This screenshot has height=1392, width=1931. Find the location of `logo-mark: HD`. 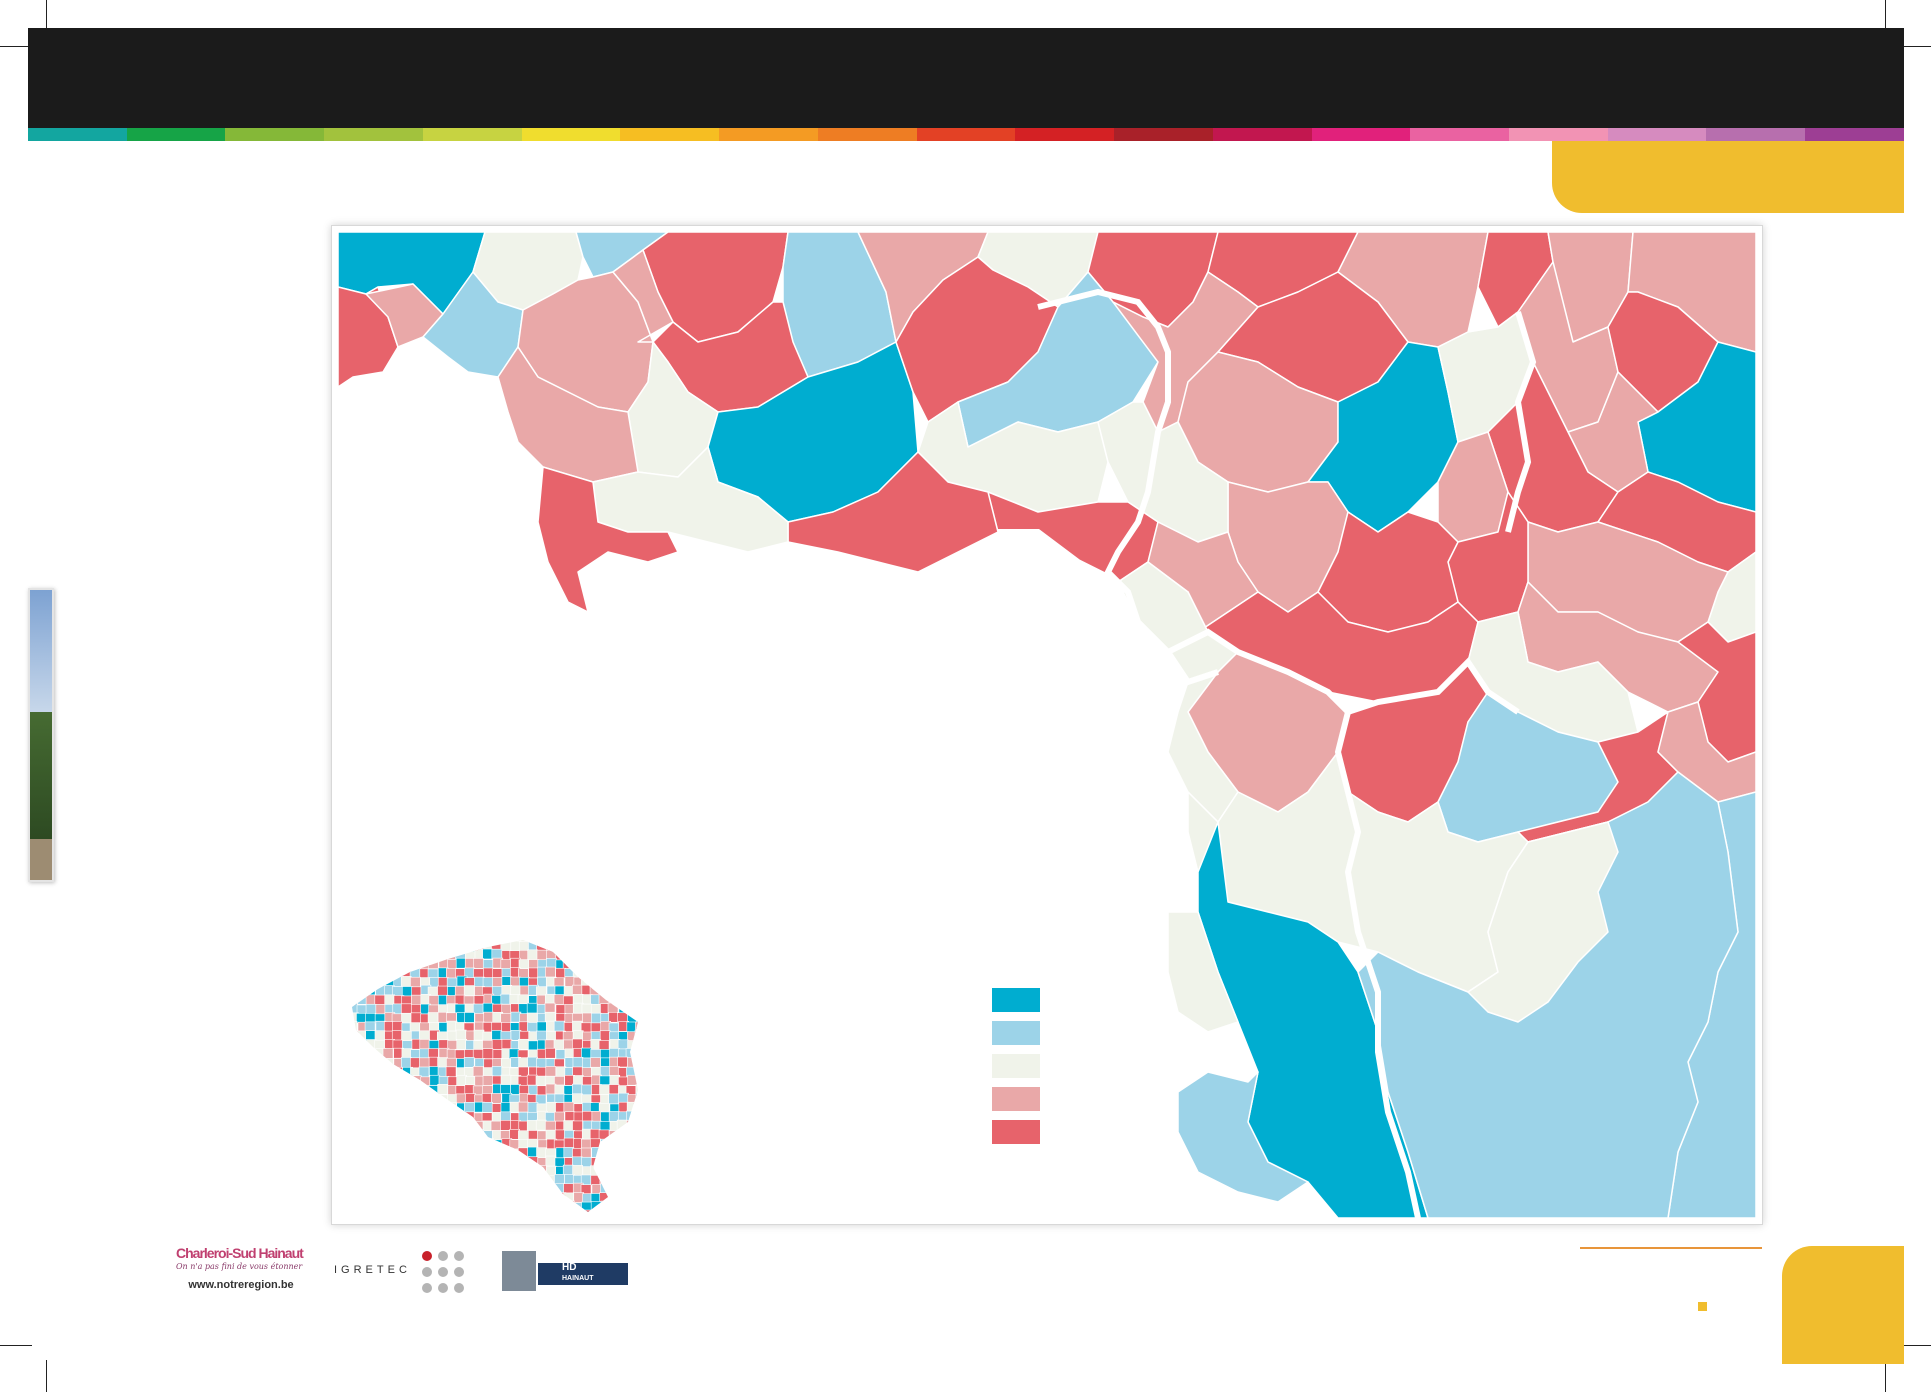

logo-mark: HD is located at coordinates (569, 1267).